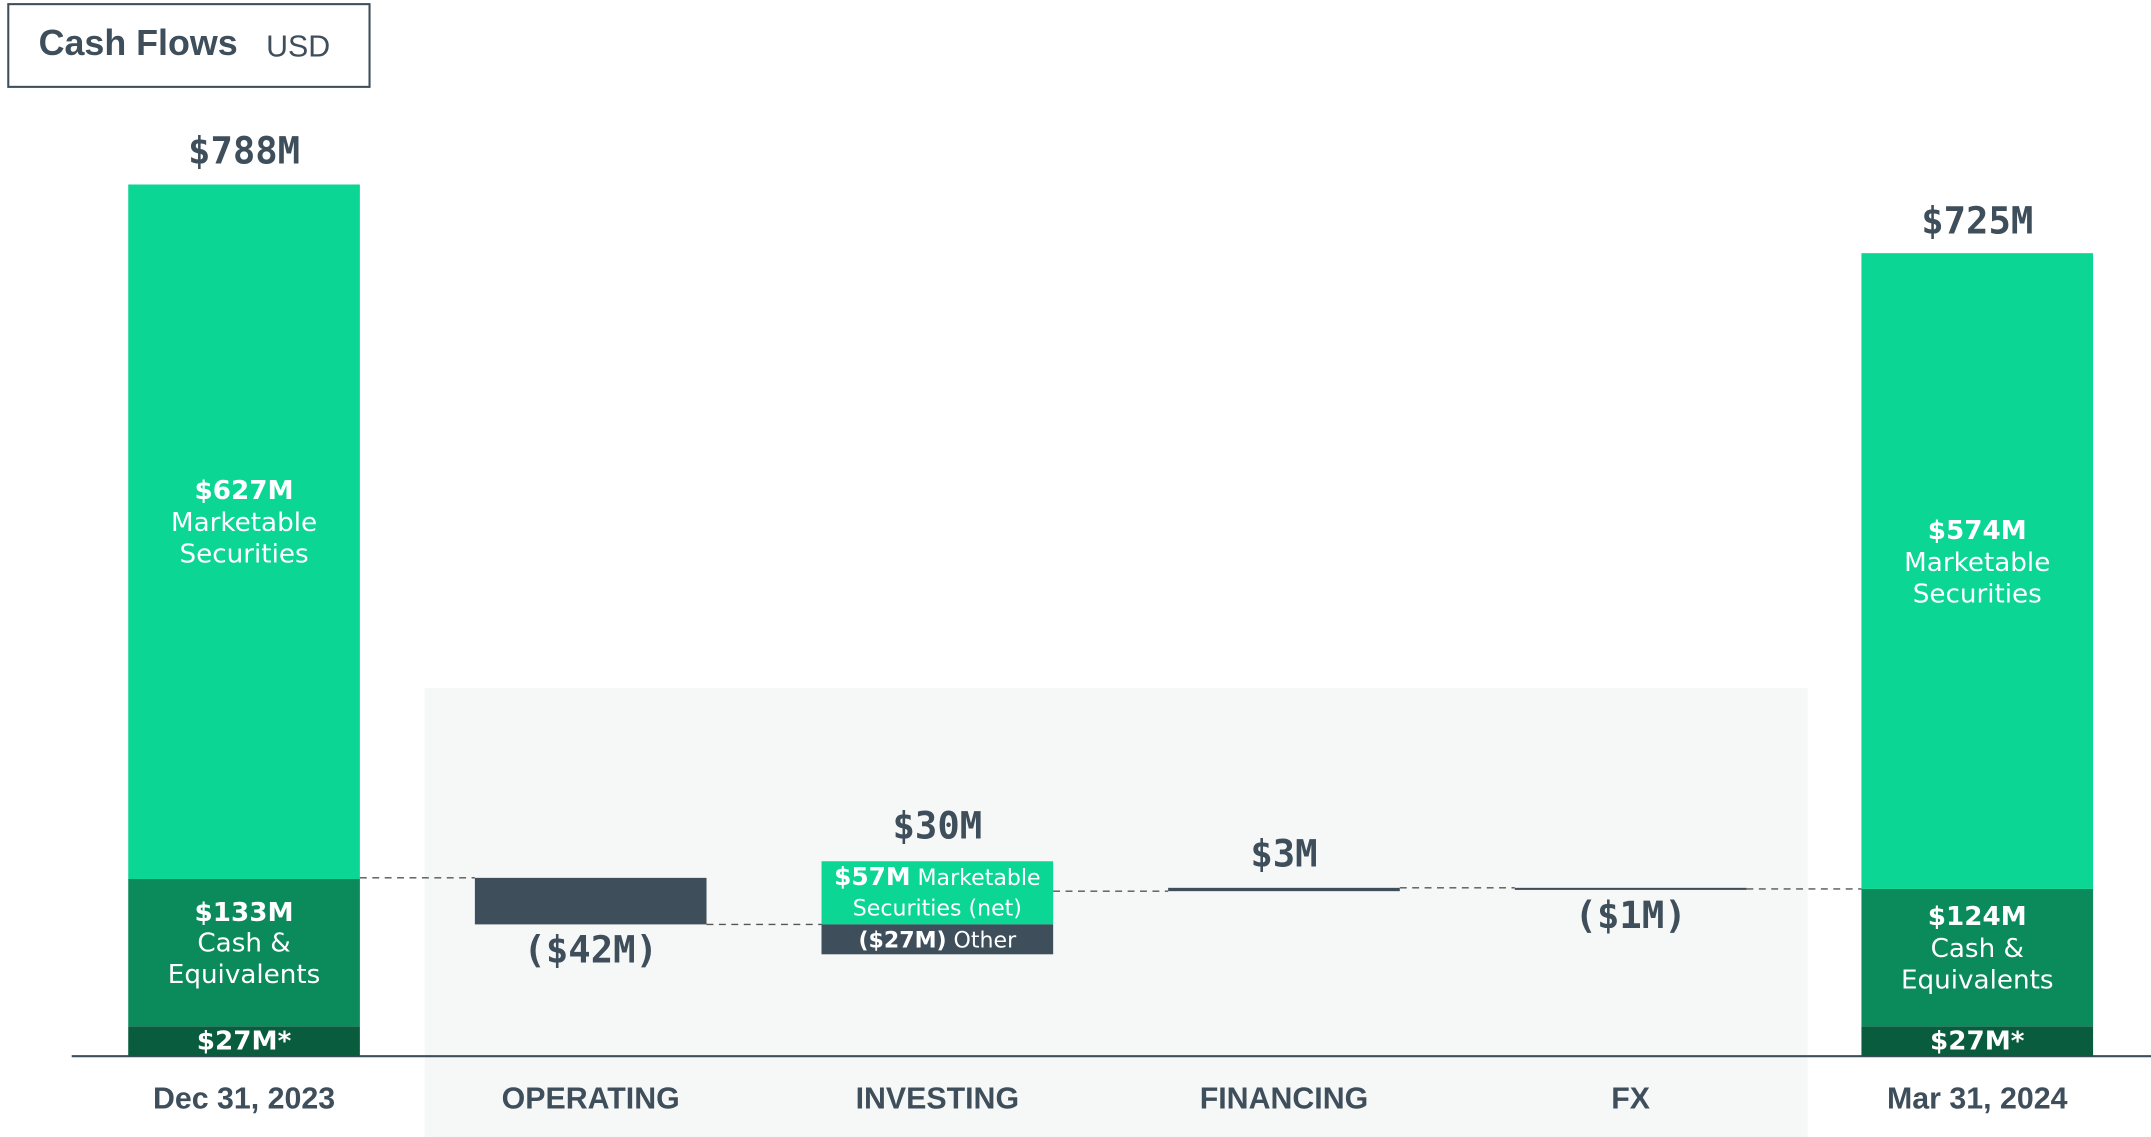 This screenshot has width=2151, height=1137. What do you see at coordinates (244, 491) in the screenshot?
I see `label: $627M` at bounding box center [244, 491].